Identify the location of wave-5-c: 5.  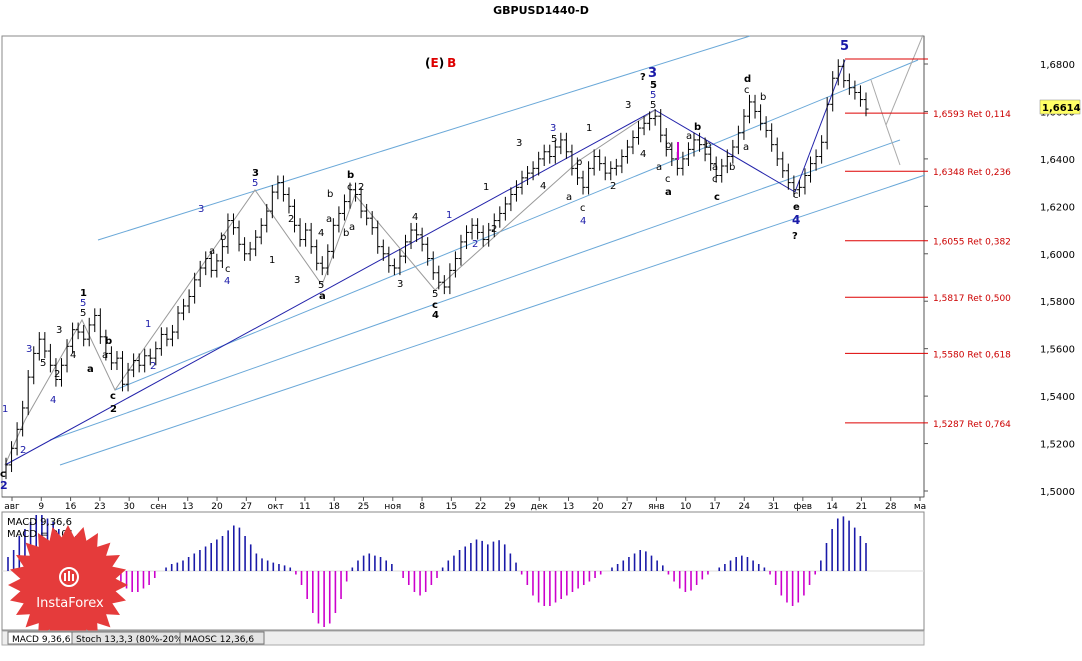
(321, 285).